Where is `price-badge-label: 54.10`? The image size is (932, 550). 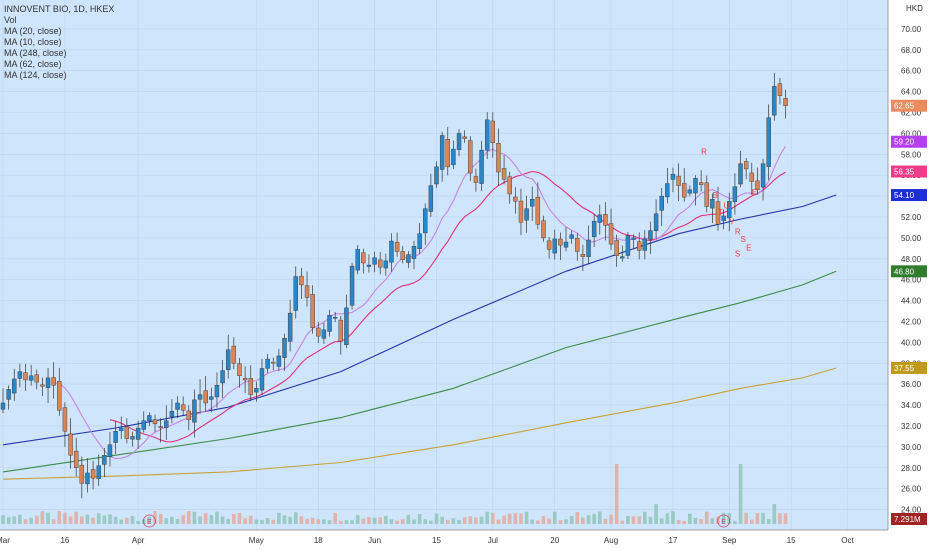
price-badge-label: 54.10 is located at coordinates (904, 195).